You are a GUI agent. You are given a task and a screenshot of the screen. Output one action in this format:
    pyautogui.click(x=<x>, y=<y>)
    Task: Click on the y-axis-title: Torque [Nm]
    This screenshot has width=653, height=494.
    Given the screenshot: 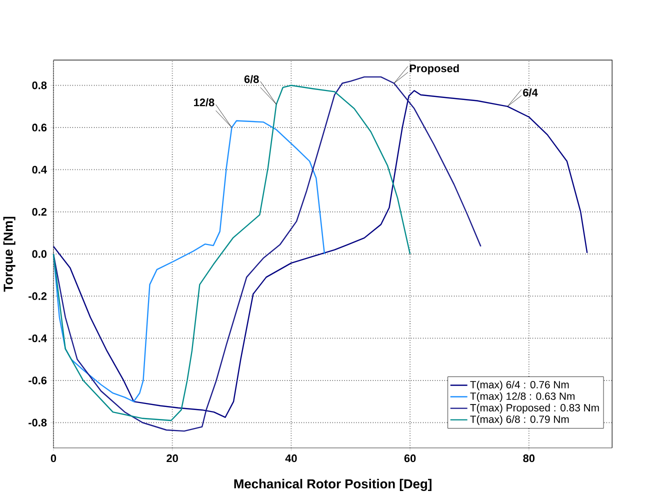 What is the action you would take?
    pyautogui.click(x=9, y=254)
    